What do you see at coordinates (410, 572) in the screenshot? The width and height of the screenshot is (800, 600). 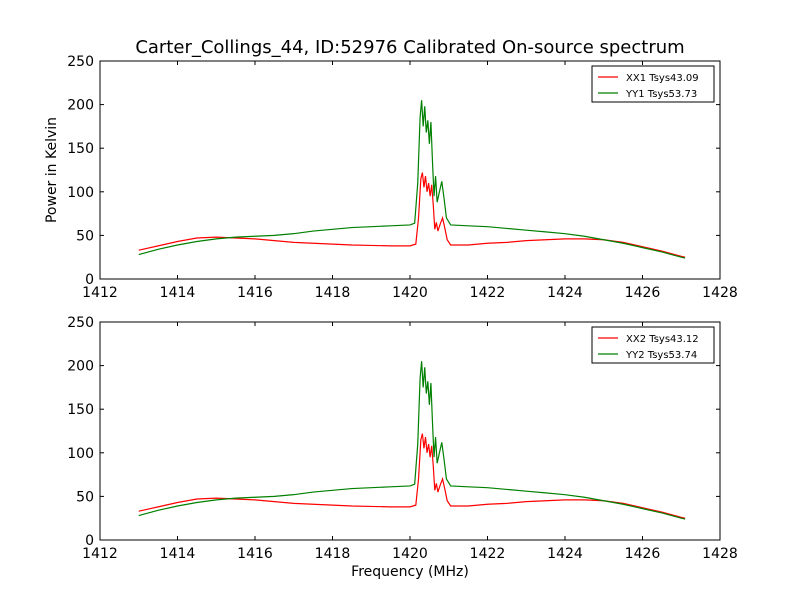 I see `x-axis-label: Frequency (MHz)` at bounding box center [410, 572].